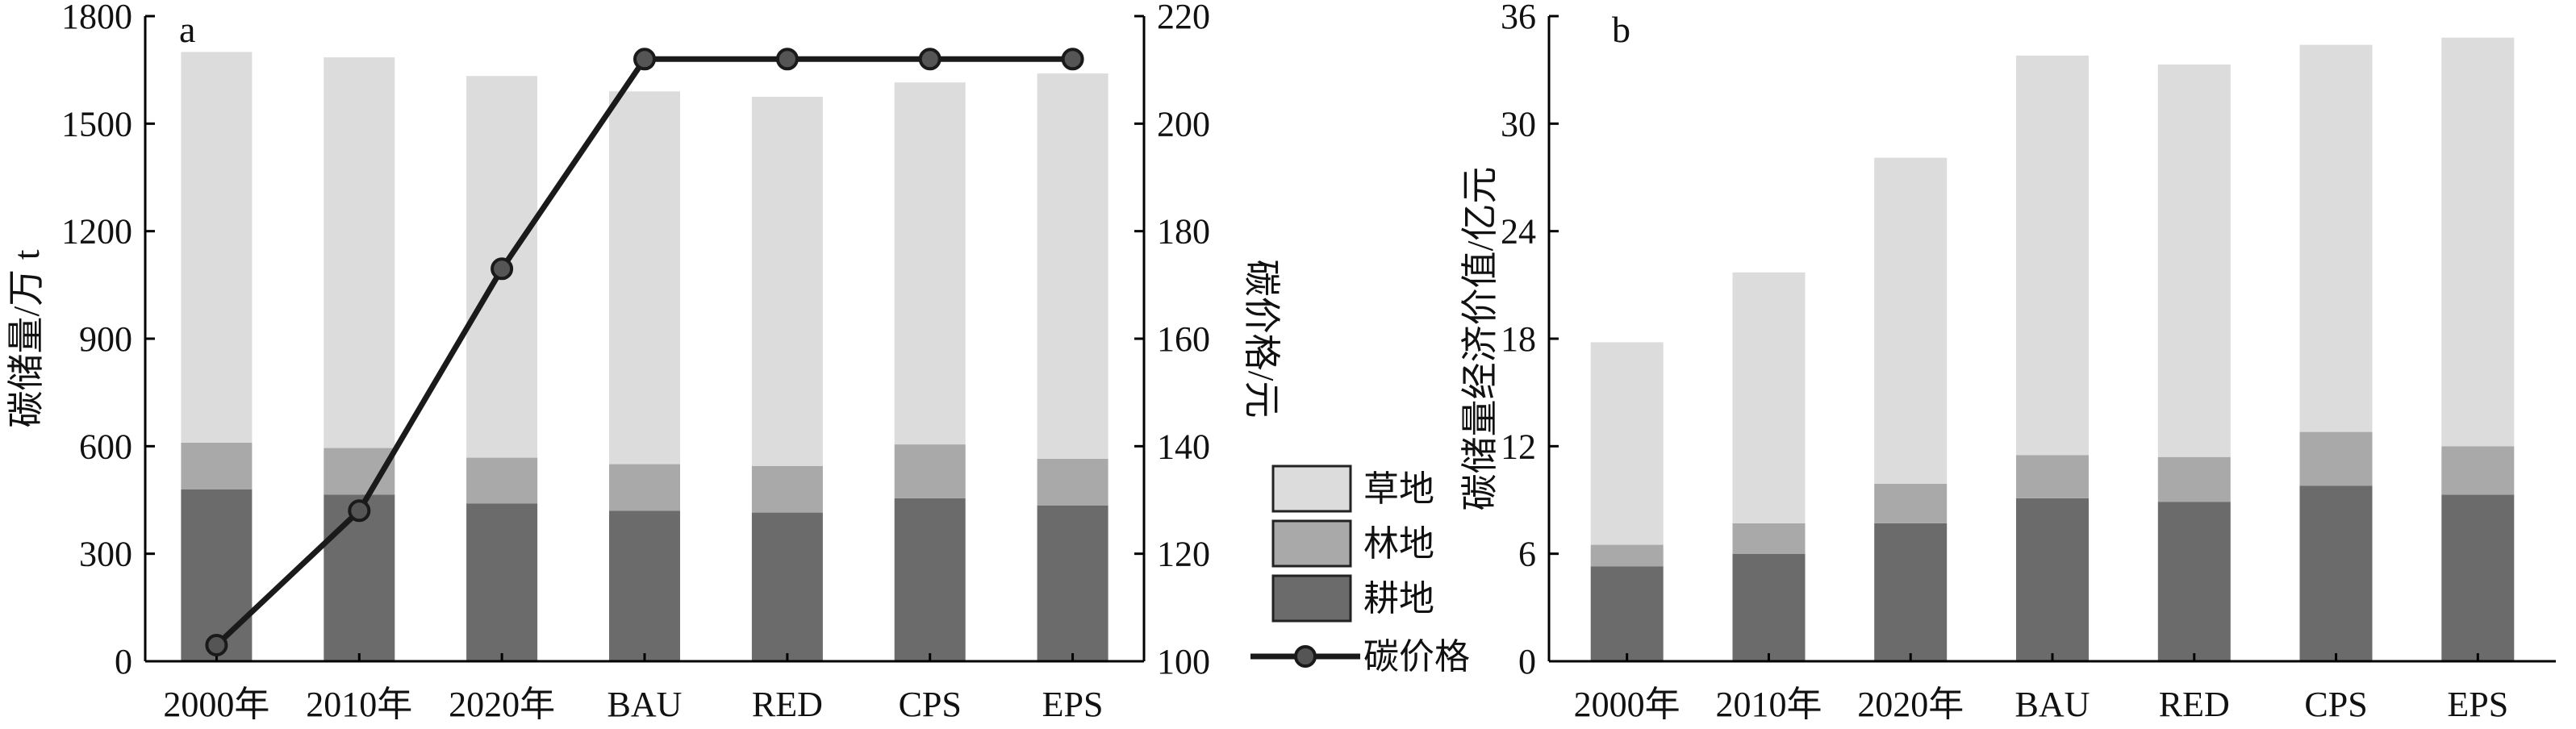  What do you see at coordinates (1627, 443) in the screenshot?
I see `bar-panel-b-cat0-series2` at bounding box center [1627, 443].